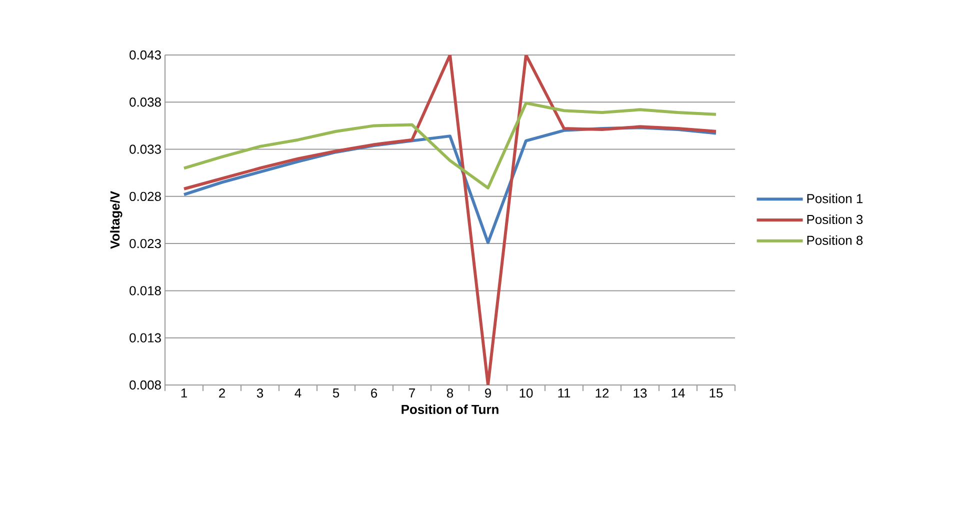 The width and height of the screenshot is (957, 508). What do you see at coordinates (298, 393) in the screenshot?
I see `x-tick-label: 4` at bounding box center [298, 393].